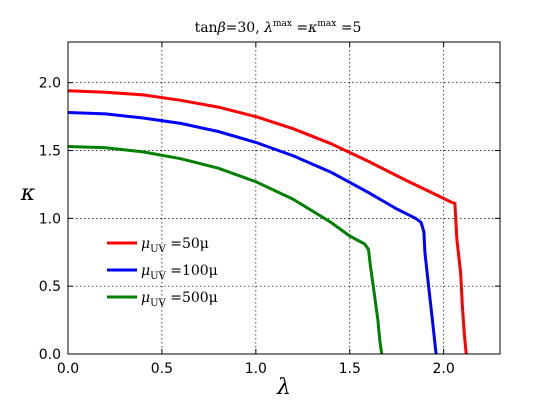 The height and width of the screenshot is (417, 556). Describe the element at coordinates (162, 369) in the screenshot. I see `x-tick-label: 0.5` at that location.